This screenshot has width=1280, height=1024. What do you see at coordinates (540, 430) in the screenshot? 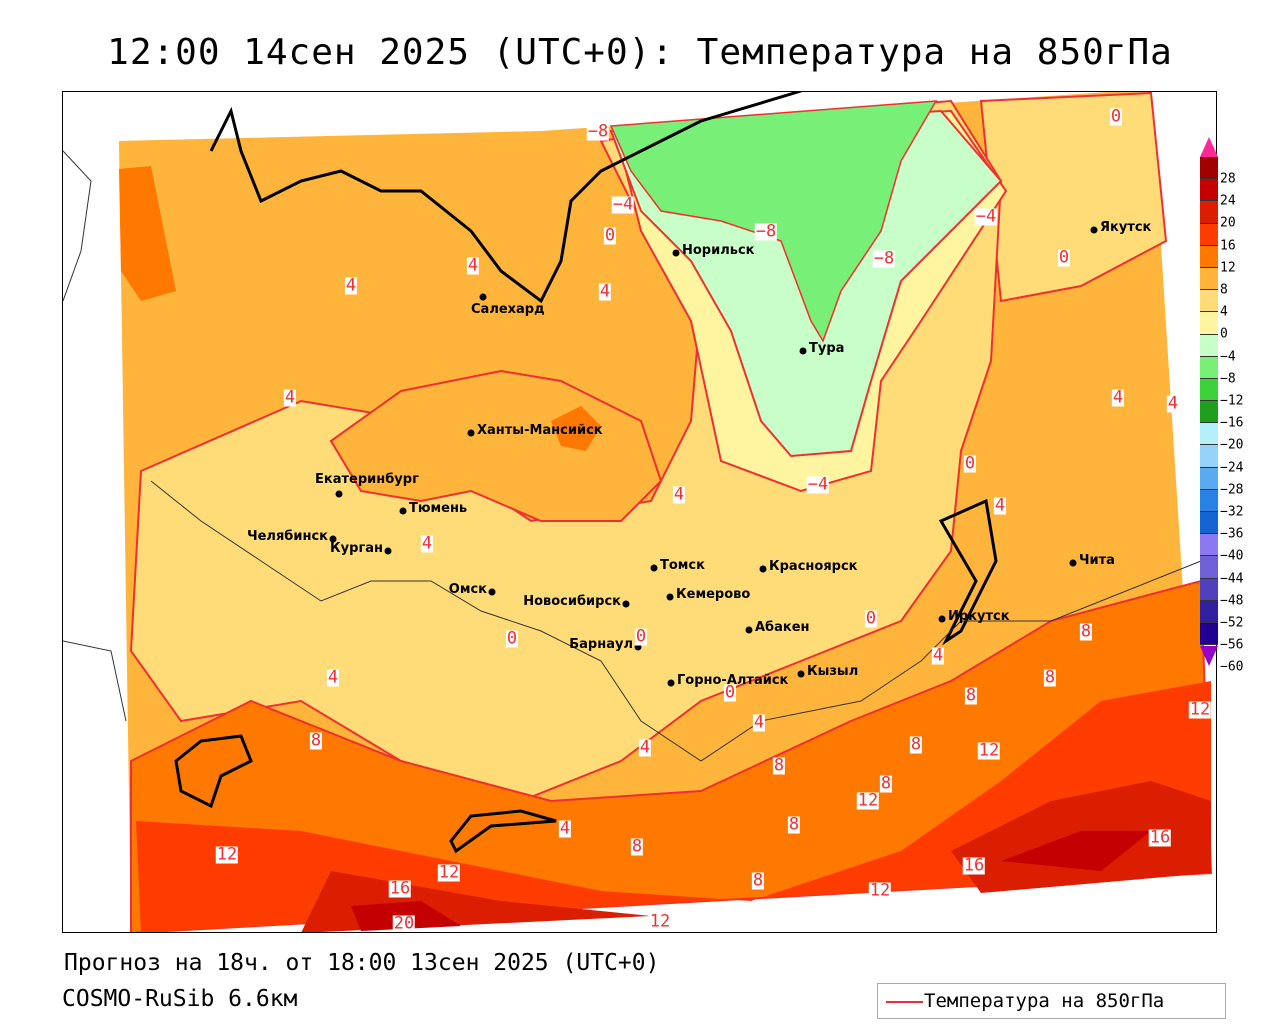
I see `city-label: Ханты-Мансийск` at bounding box center [540, 430].